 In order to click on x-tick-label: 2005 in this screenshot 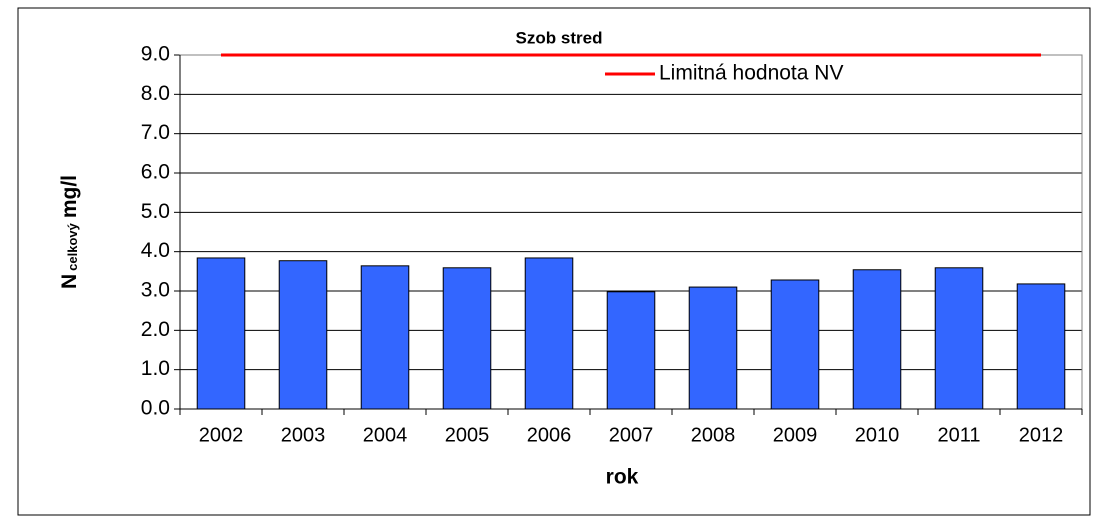, I will do `click(467, 435)`.